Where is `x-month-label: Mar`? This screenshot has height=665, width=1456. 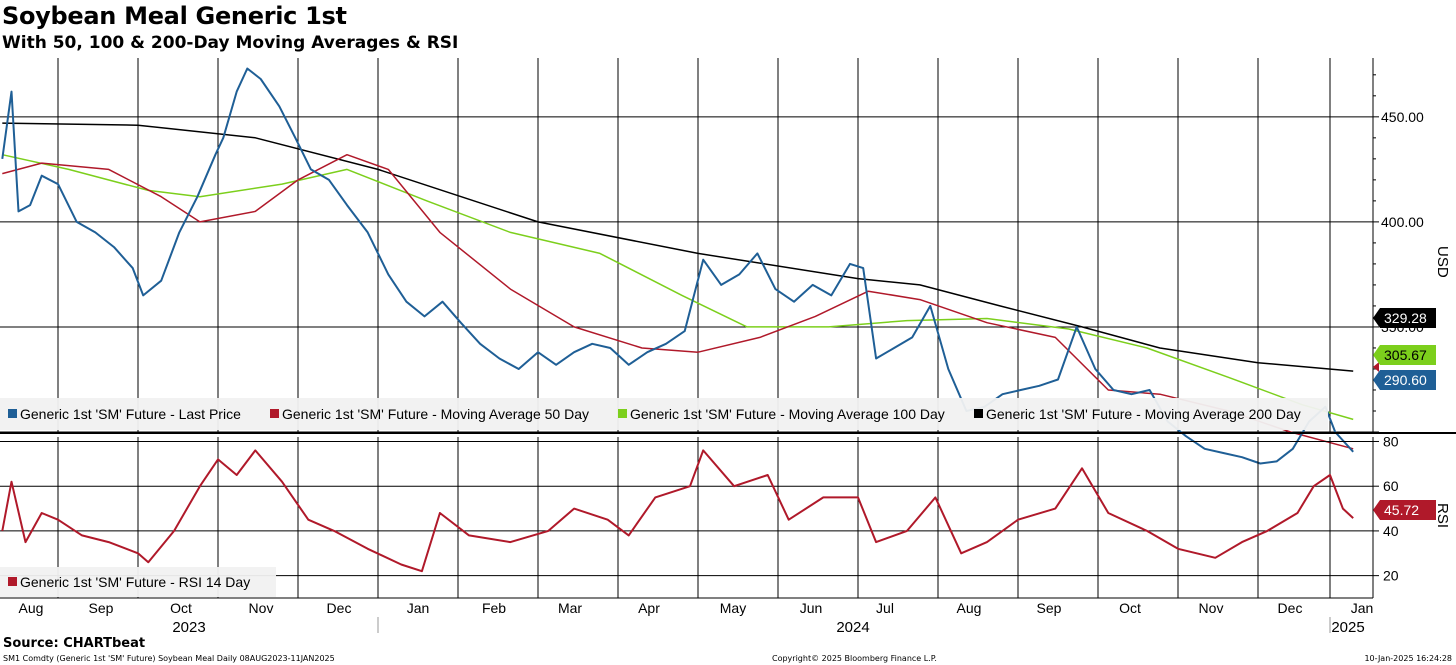
x-month-label: Mar is located at coordinates (570, 608).